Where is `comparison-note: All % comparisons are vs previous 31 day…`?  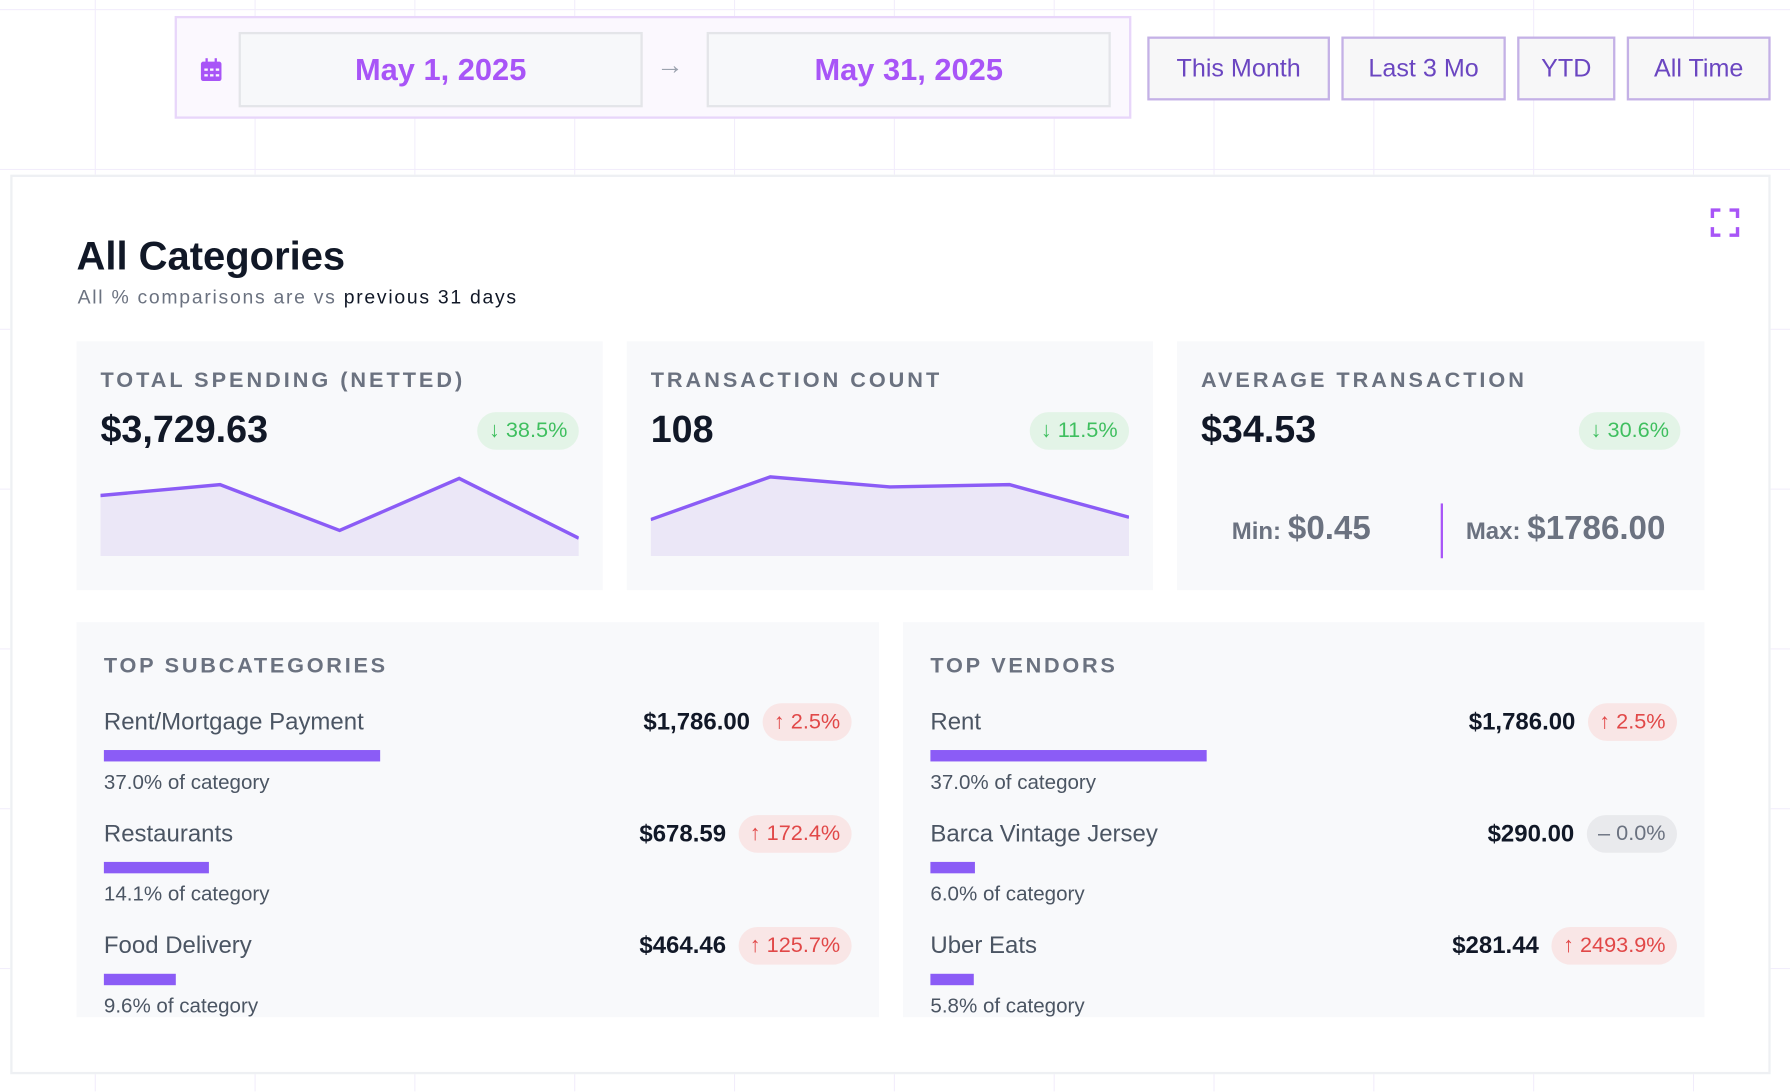 comparison-note: All % comparisons are vs previous 31 day… is located at coordinates (298, 298).